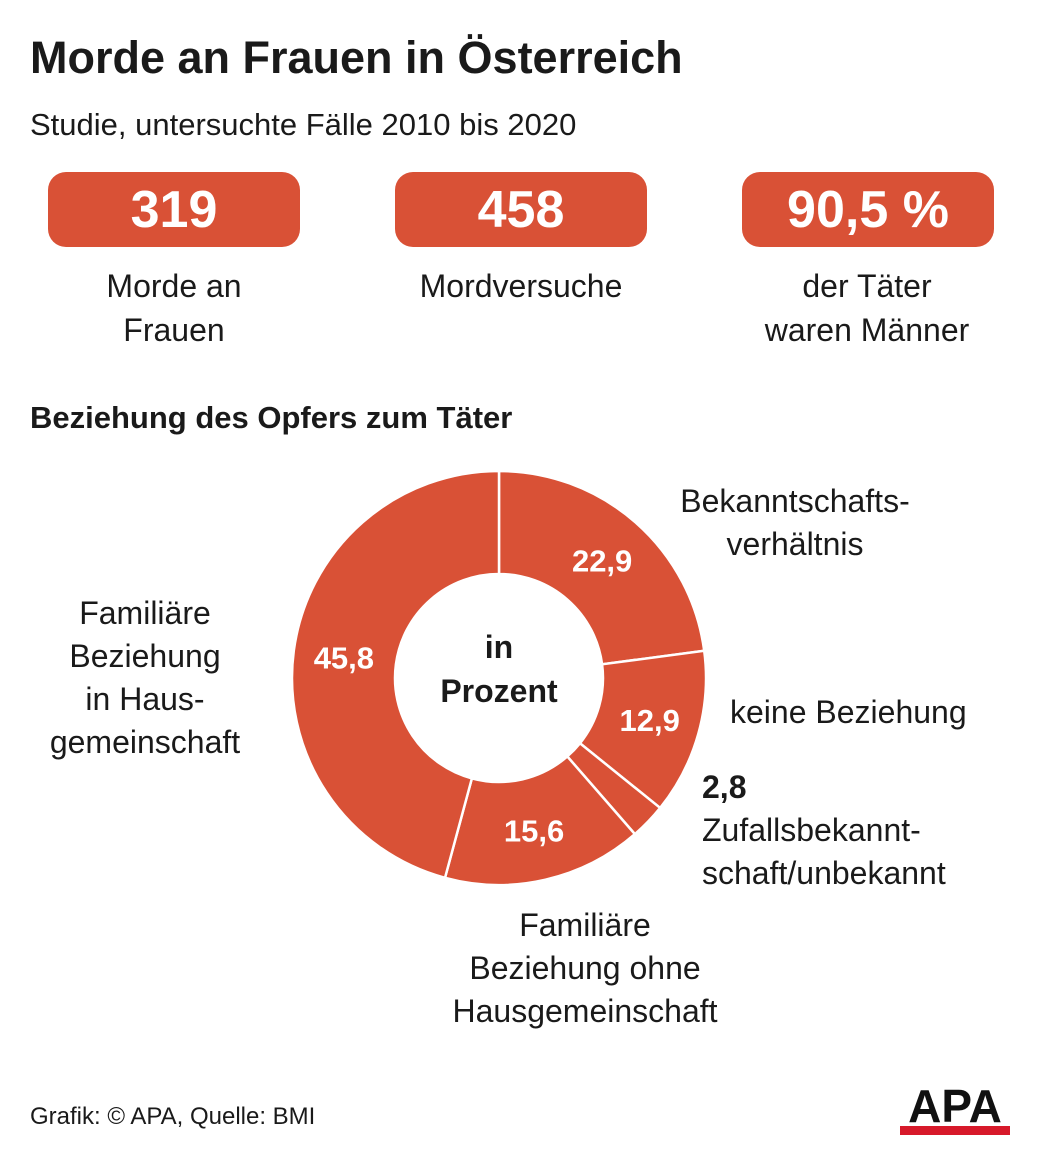 The height and width of the screenshot is (1158, 1041). What do you see at coordinates (521, 209) in the screenshot?
I see `stat-badge-attempts: 458` at bounding box center [521, 209].